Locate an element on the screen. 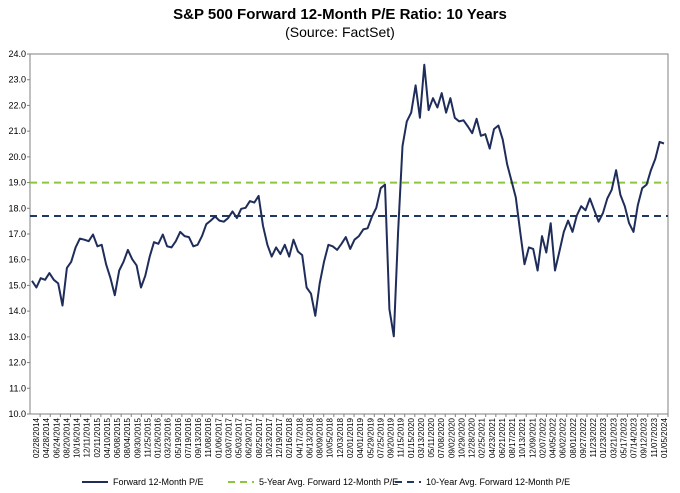 This screenshot has width=680, height=493. legend-label-1: Forward 12-Month P/E is located at coordinates (158, 482).